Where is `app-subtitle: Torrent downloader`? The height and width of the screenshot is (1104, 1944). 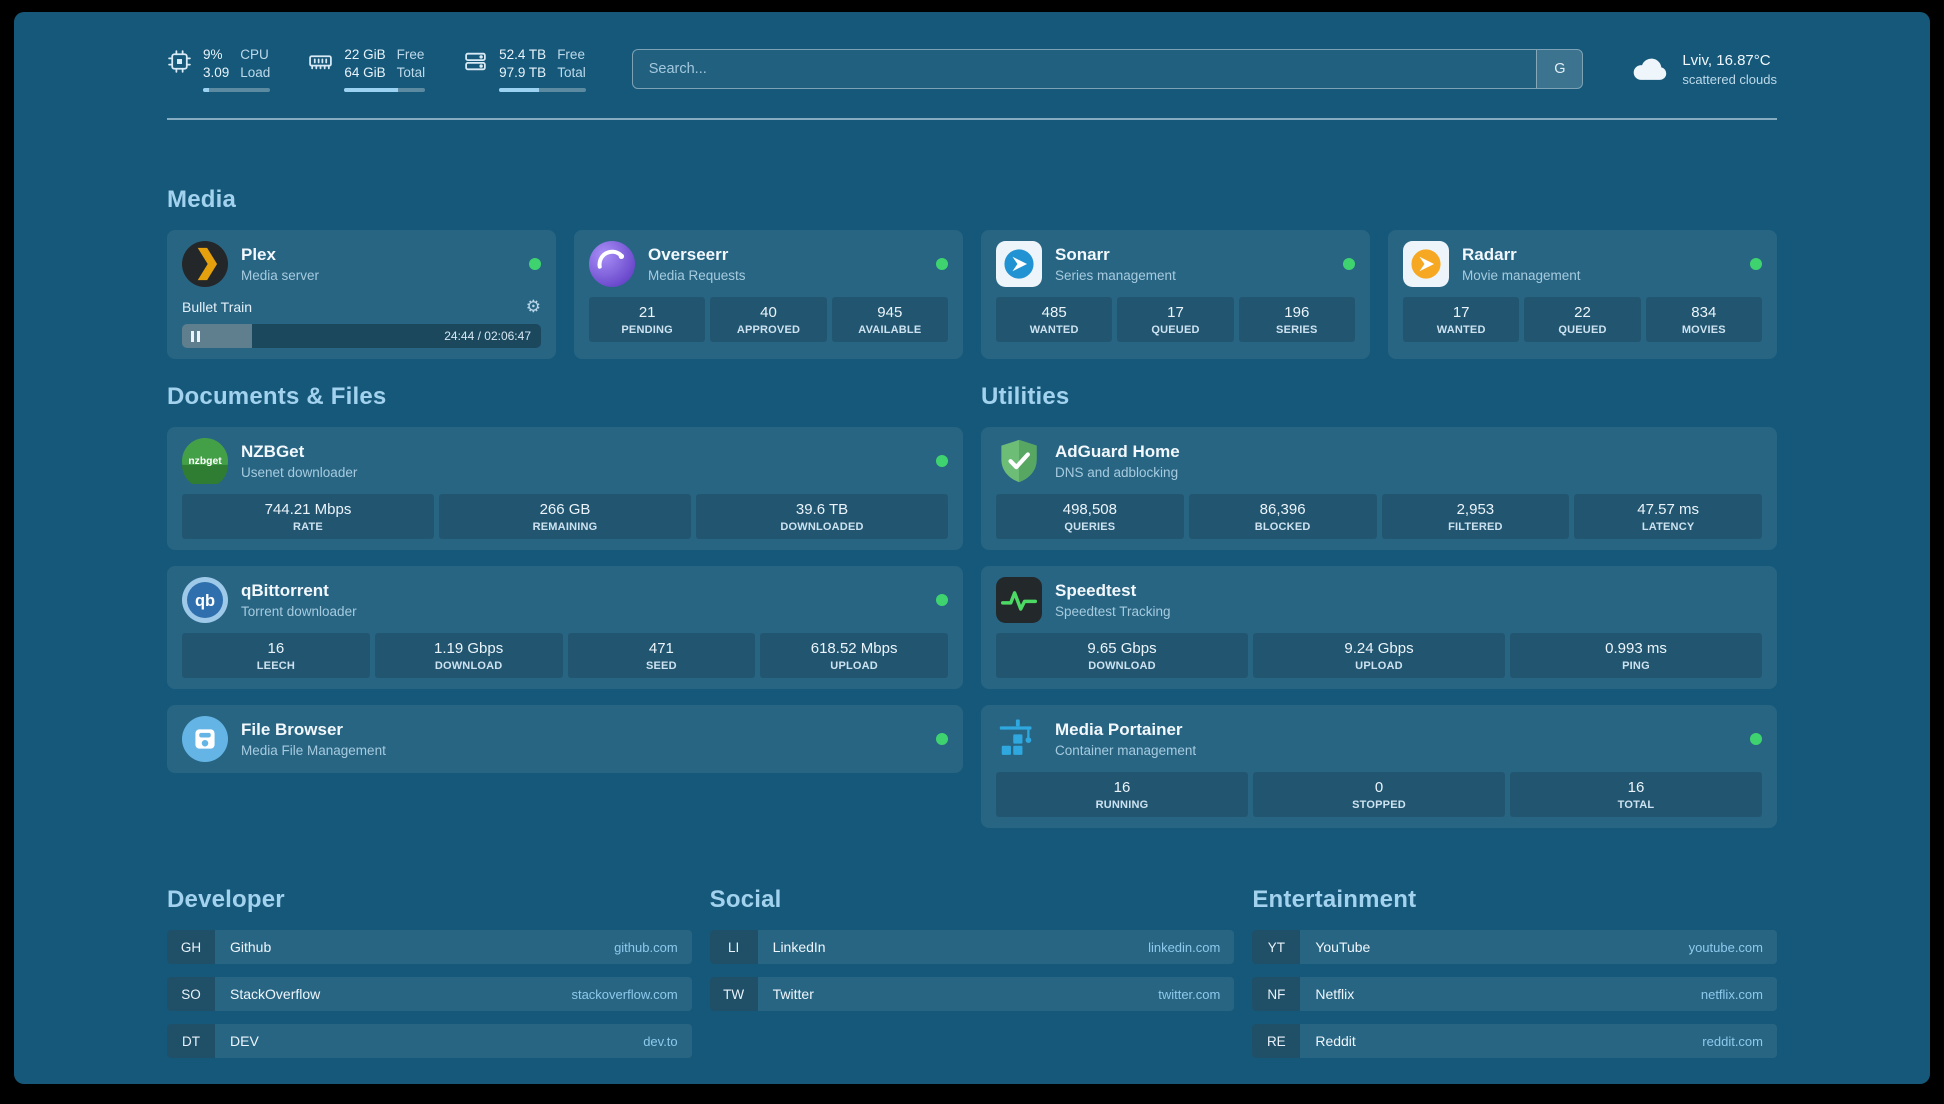 app-subtitle: Torrent downloader is located at coordinates (299, 611).